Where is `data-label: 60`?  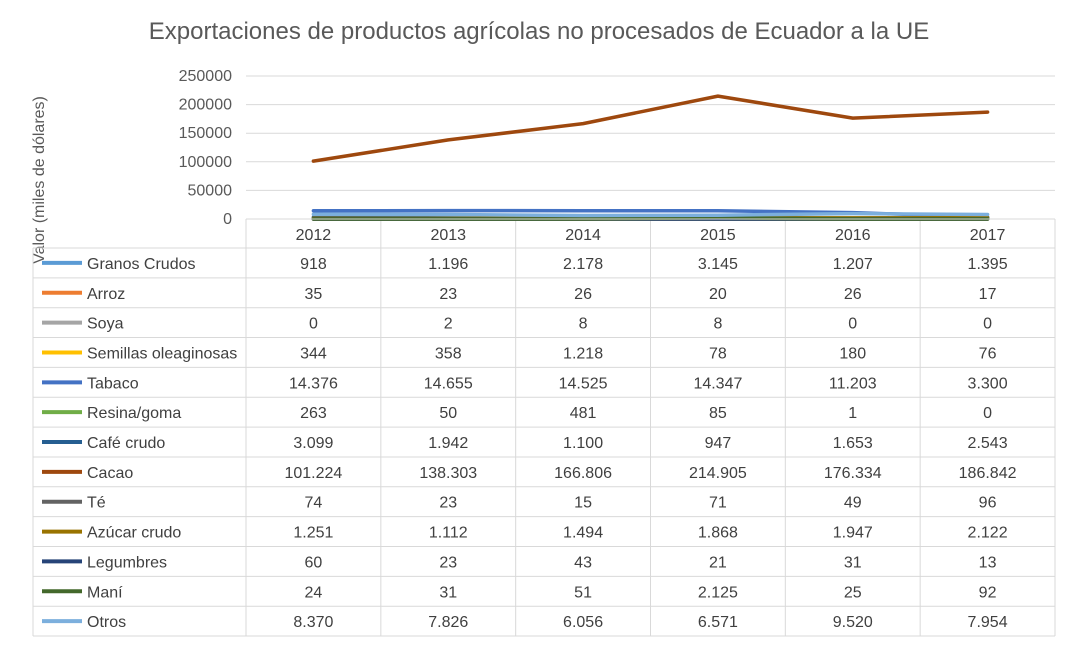 data-label: 60 is located at coordinates (314, 562).